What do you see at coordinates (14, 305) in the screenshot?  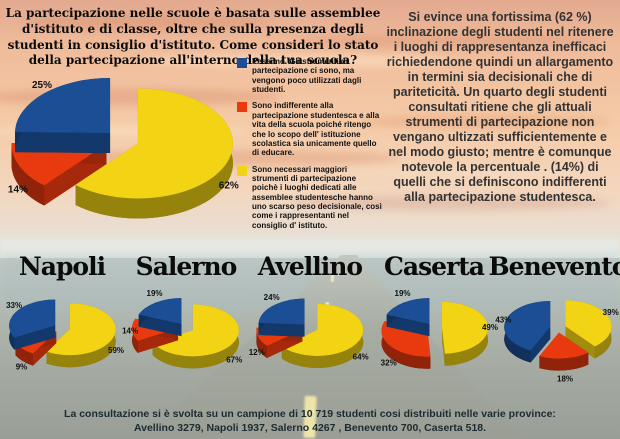 I see `pie-percent-label: 33%` at bounding box center [14, 305].